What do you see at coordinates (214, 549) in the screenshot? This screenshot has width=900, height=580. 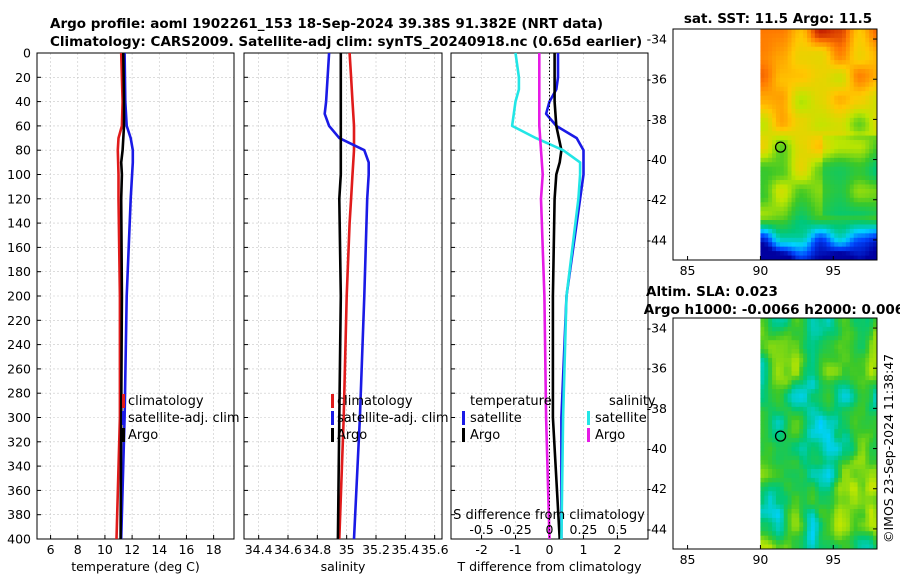 I see `x-tick-label: 18` at bounding box center [214, 549].